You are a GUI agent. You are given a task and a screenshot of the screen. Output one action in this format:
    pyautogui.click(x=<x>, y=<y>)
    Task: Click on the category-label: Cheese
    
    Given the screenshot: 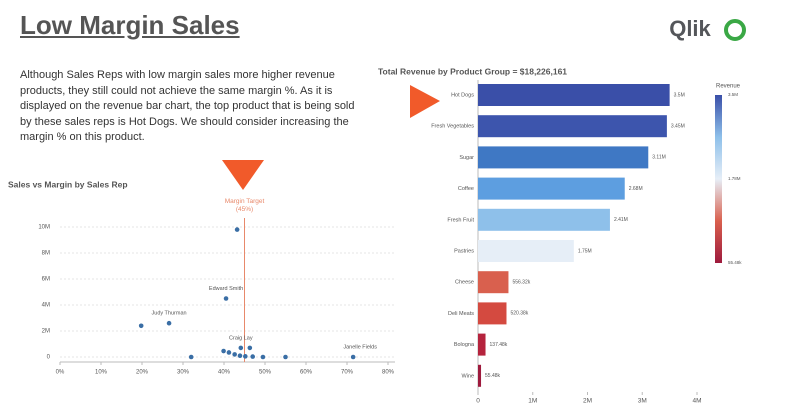 What is the action you would take?
    pyautogui.click(x=464, y=283)
    